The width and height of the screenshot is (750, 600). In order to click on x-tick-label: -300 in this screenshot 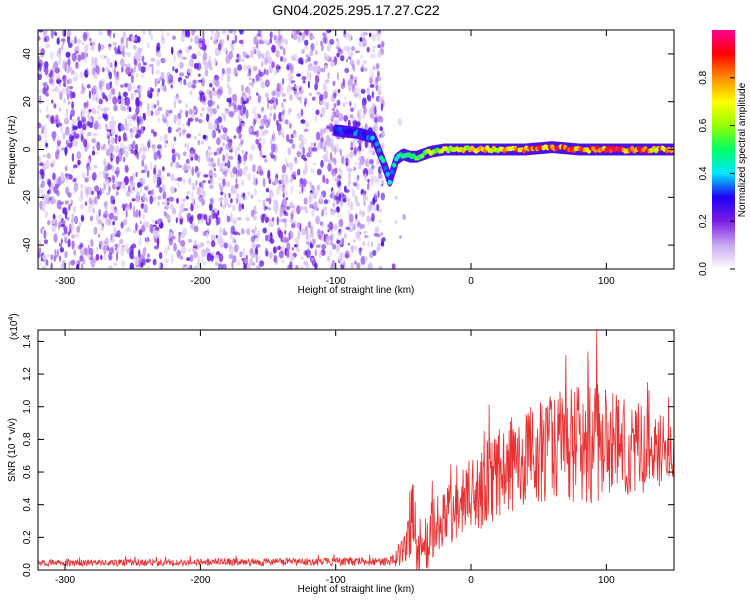, I will do `click(65, 580)`.